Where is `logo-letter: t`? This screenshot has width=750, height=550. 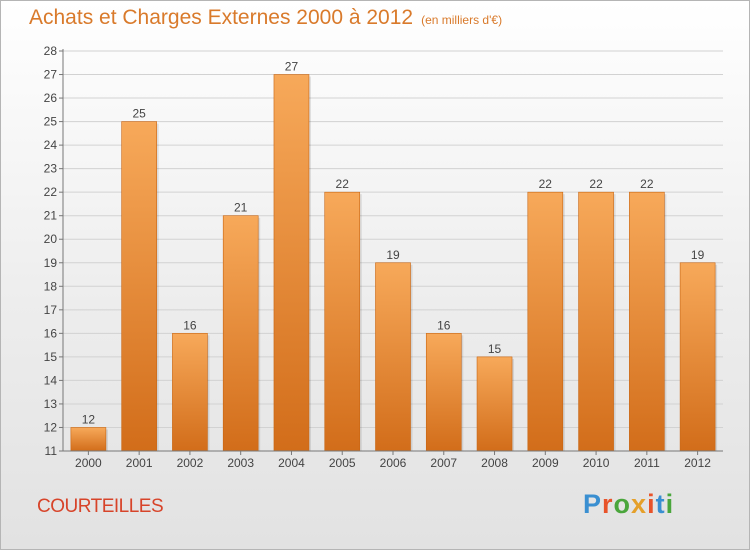 logo-letter: t is located at coordinates (660, 504).